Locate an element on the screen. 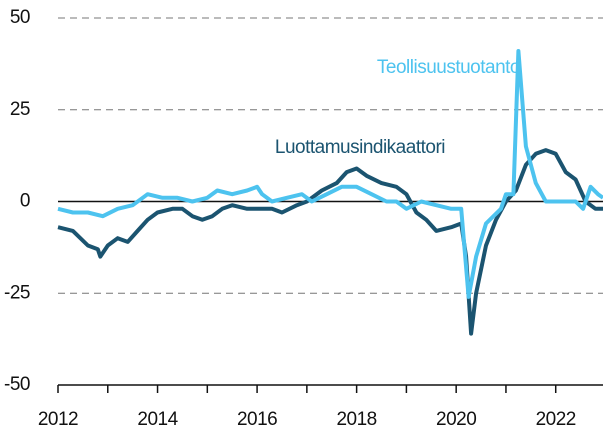  y-tick-label: -25 is located at coordinates (17, 292).